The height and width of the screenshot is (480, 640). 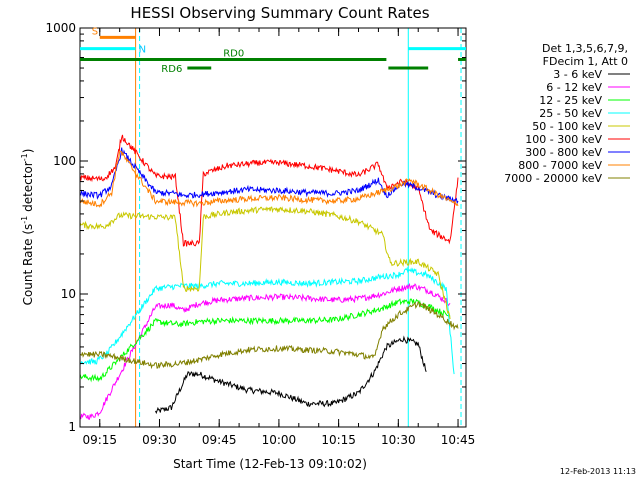 I want to click on legend-label-3-6-kev: 3 - 6 keV, so click(x=577, y=74).